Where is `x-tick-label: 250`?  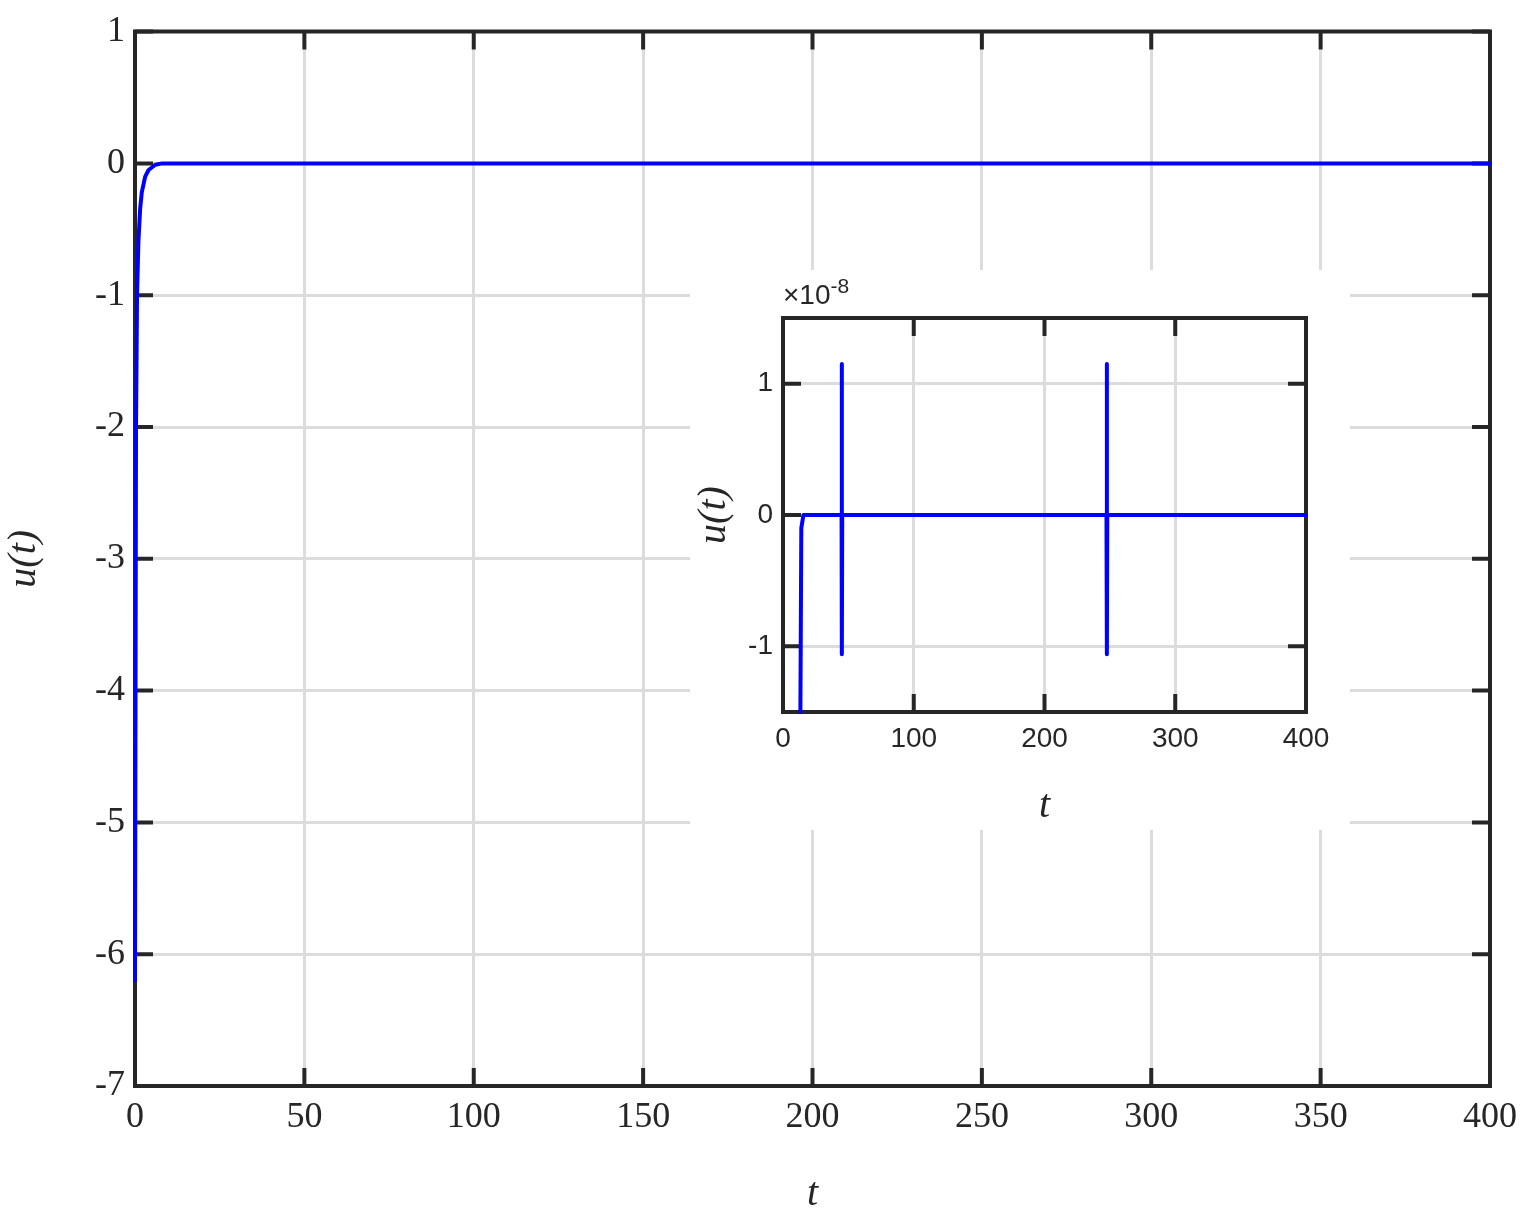
x-tick-label: 250 is located at coordinates (981, 1115).